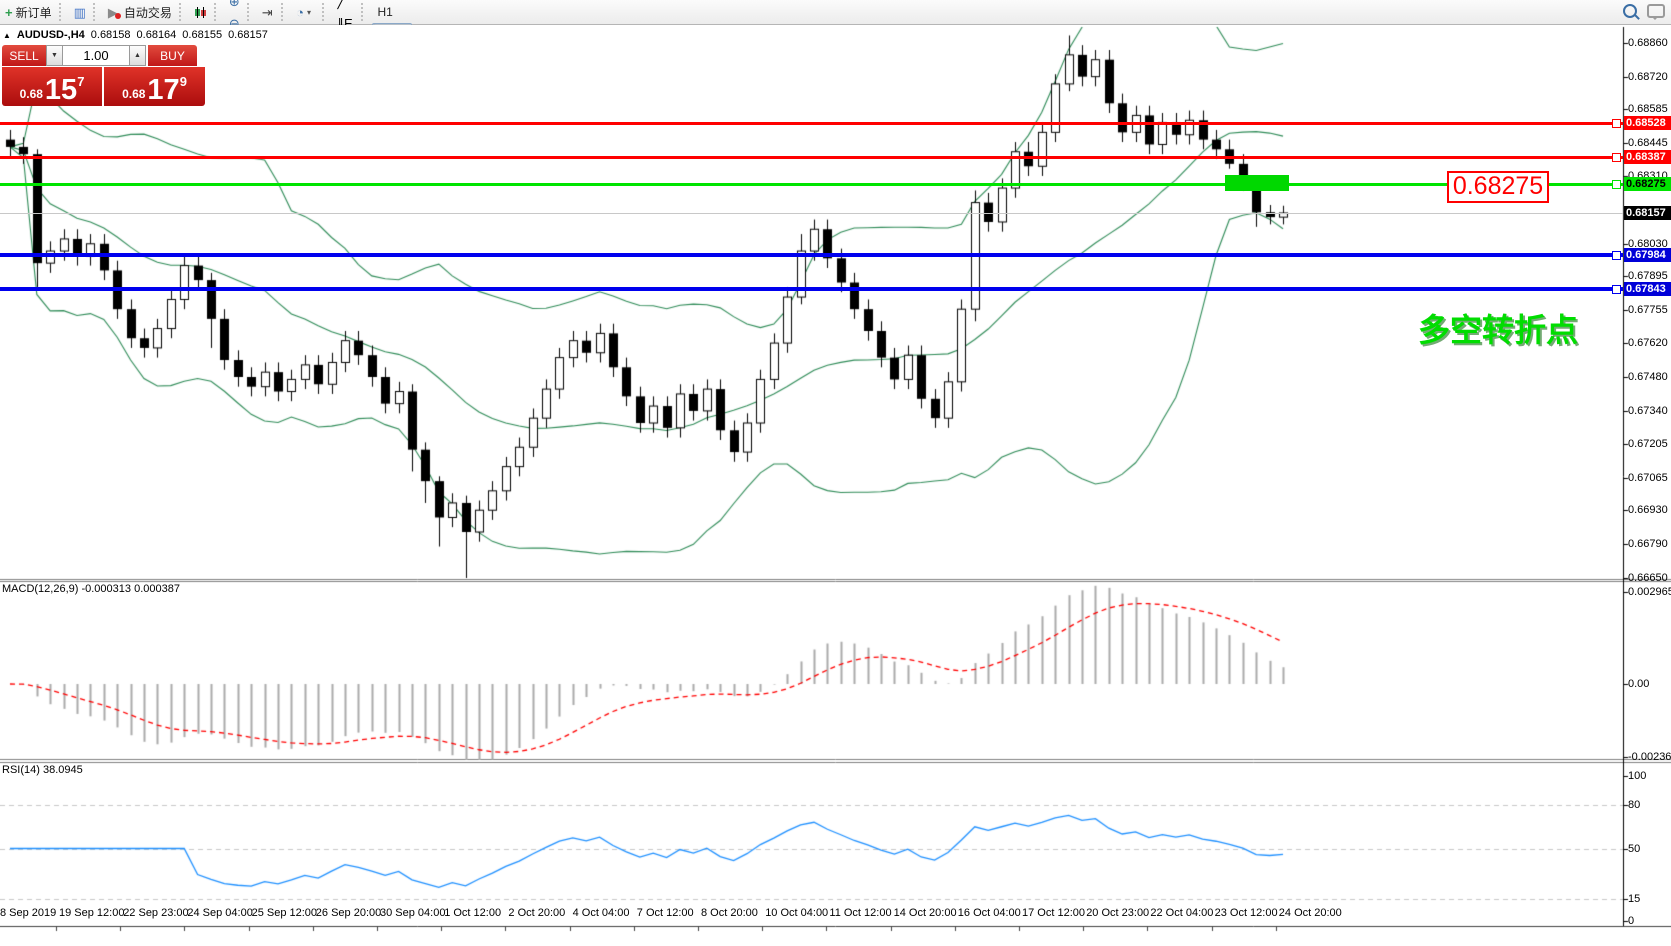  Describe the element at coordinates (96, 55) in the screenshot. I see `volume-input: 1.00` at that location.